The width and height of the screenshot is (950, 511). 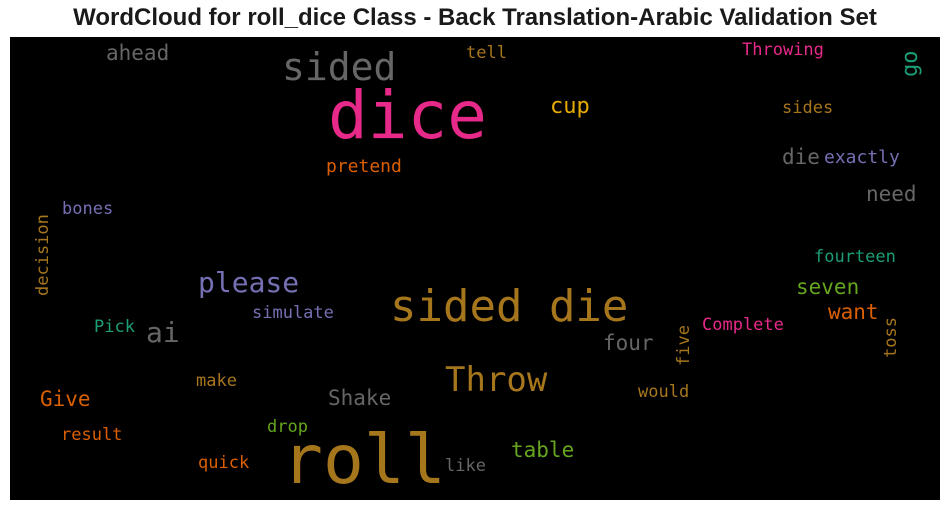 What do you see at coordinates (910, 64) in the screenshot?
I see `word-go: go` at bounding box center [910, 64].